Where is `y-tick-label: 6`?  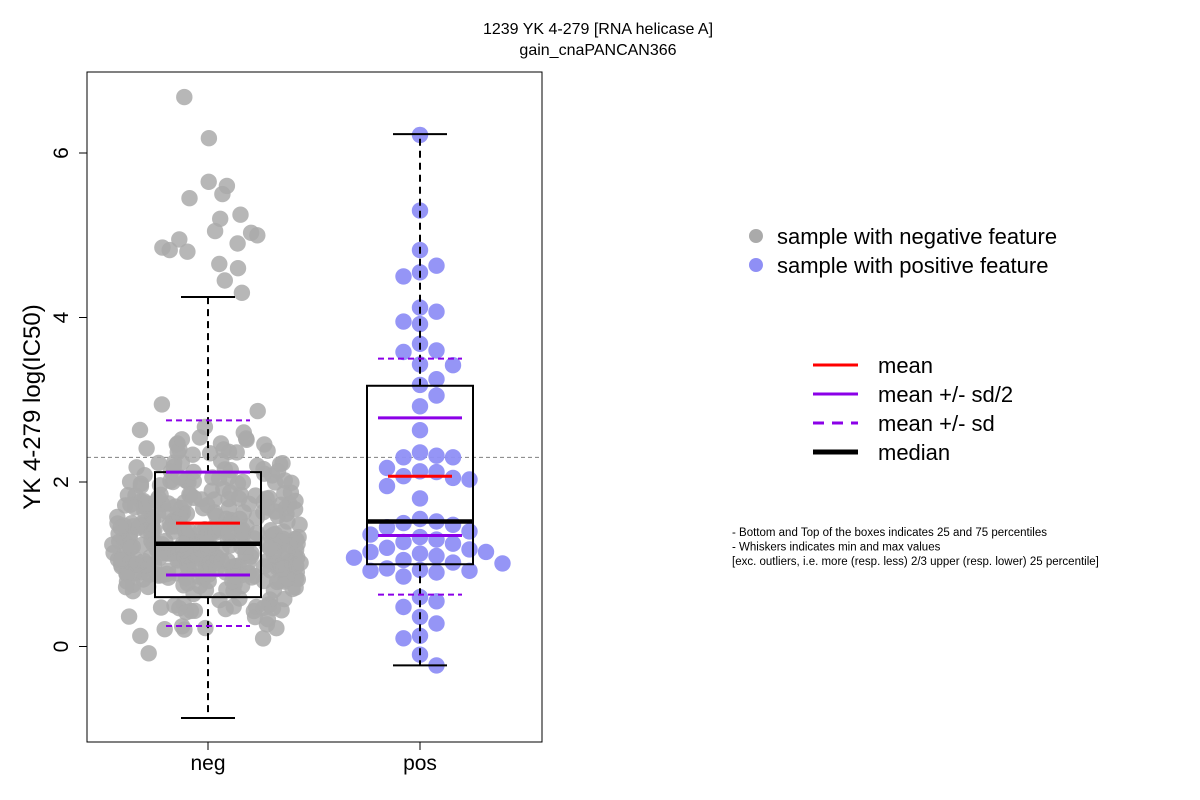 y-tick-label: 6 is located at coordinates (61, 153).